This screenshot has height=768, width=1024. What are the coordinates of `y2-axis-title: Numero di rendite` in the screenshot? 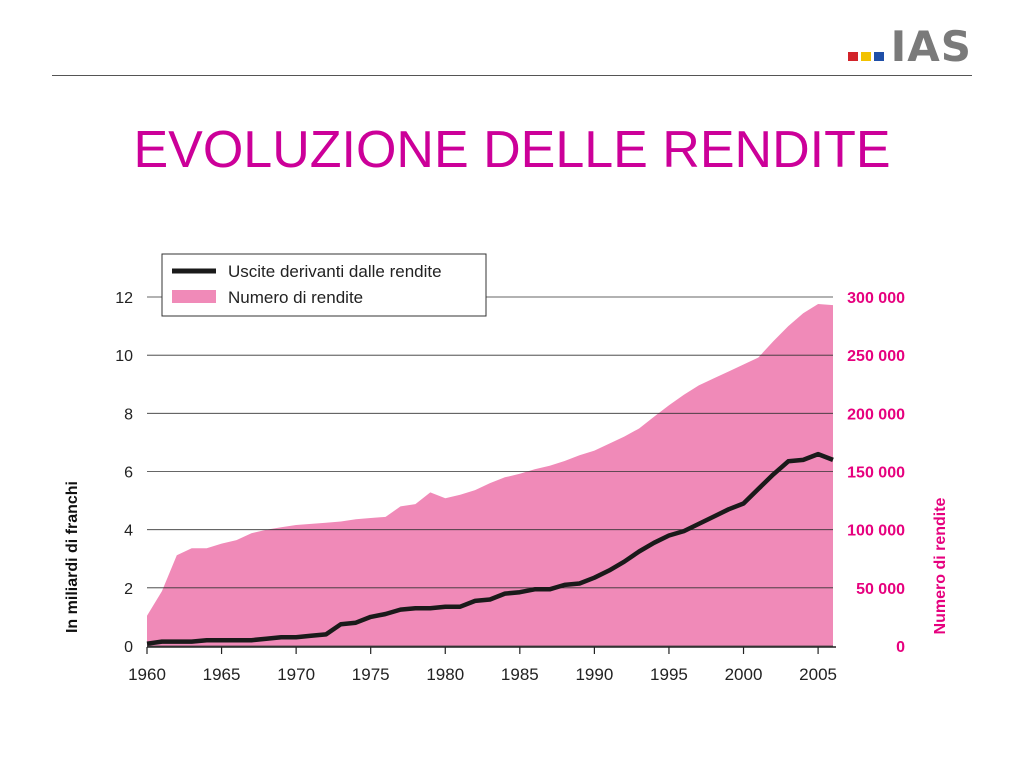 It's located at (940, 565).